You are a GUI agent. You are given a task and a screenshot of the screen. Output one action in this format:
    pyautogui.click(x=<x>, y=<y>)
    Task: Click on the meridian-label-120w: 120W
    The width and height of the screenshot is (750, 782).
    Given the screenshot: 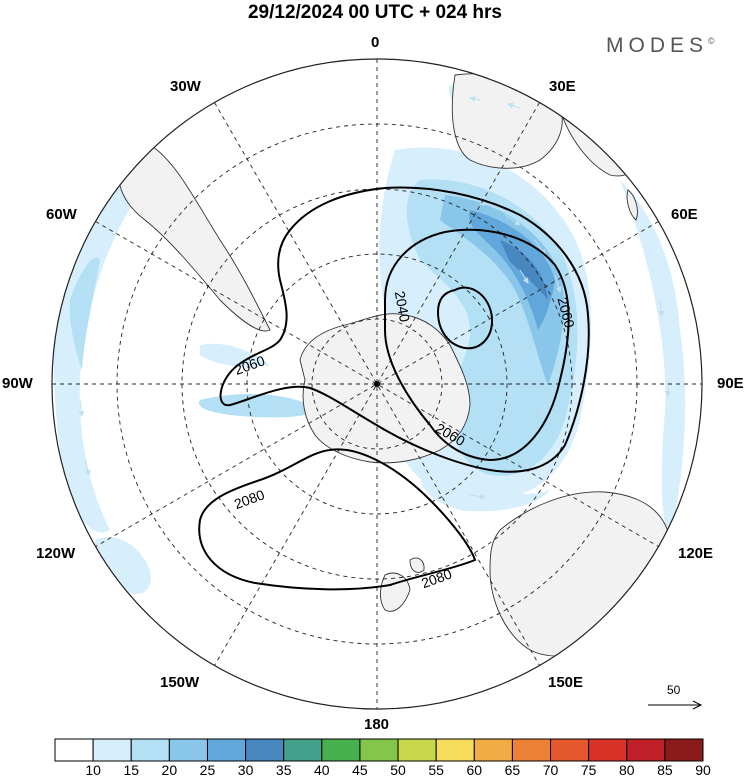 What is the action you would take?
    pyautogui.click(x=56, y=553)
    